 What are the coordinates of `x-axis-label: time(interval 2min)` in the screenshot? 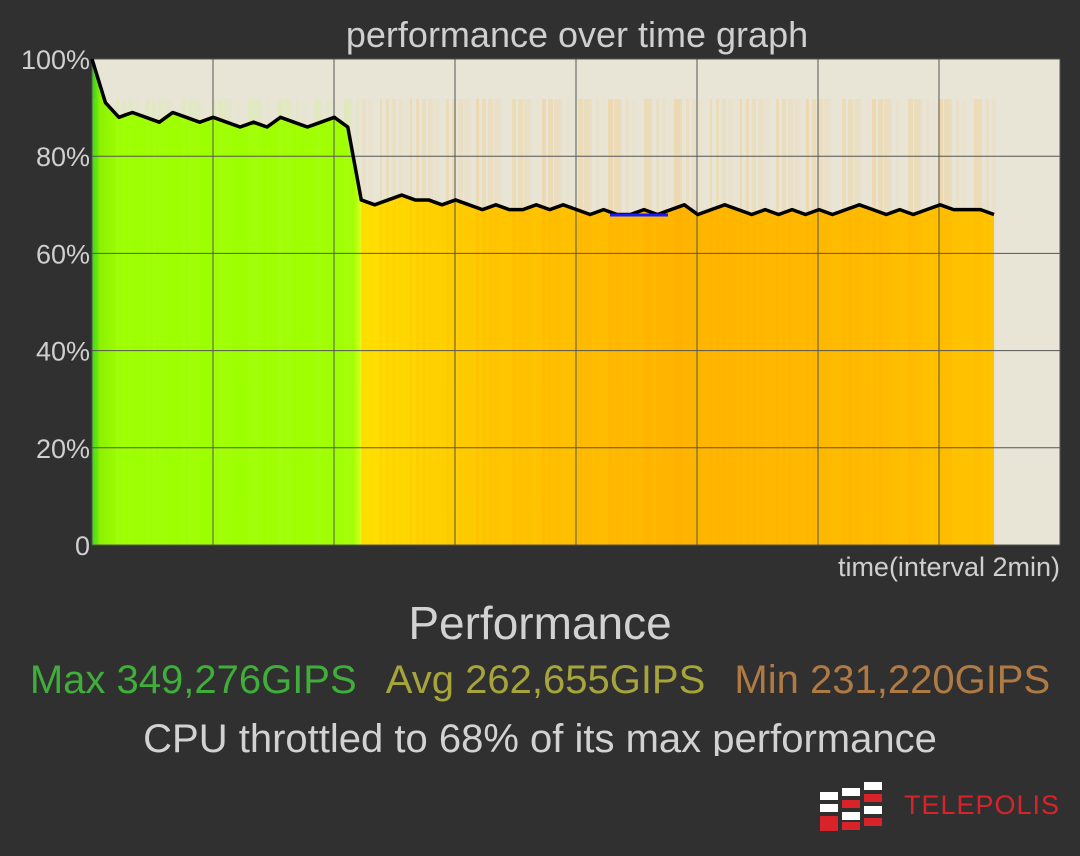 It's located at (949, 567).